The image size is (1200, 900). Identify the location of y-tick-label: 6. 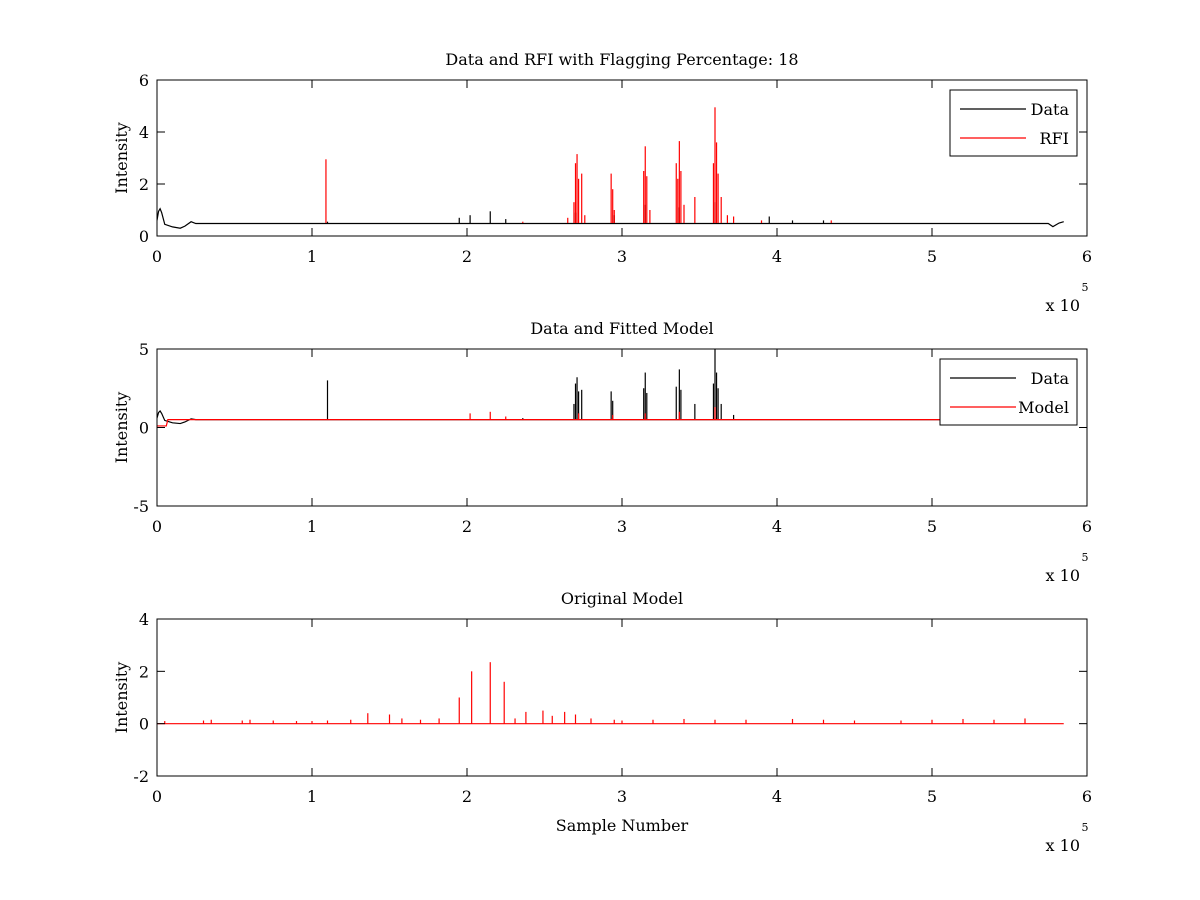
(144, 80).